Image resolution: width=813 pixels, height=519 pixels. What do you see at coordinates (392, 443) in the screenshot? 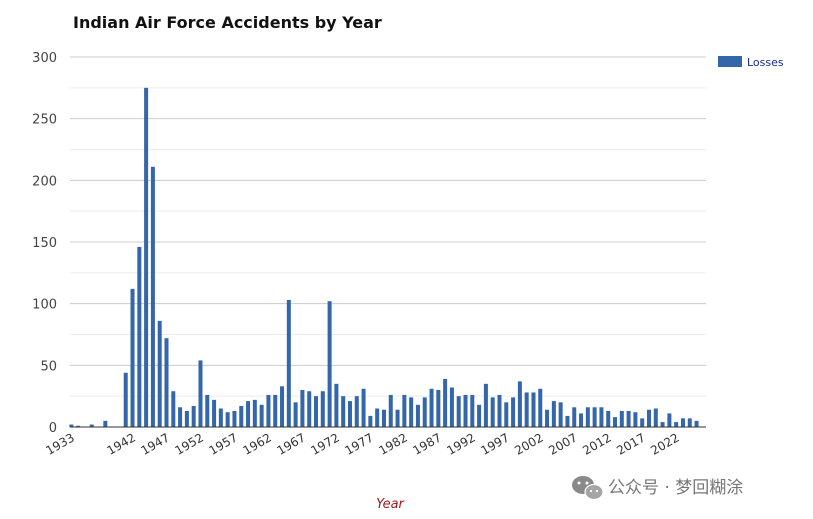
I see `x-tick-label: 1982` at bounding box center [392, 443].